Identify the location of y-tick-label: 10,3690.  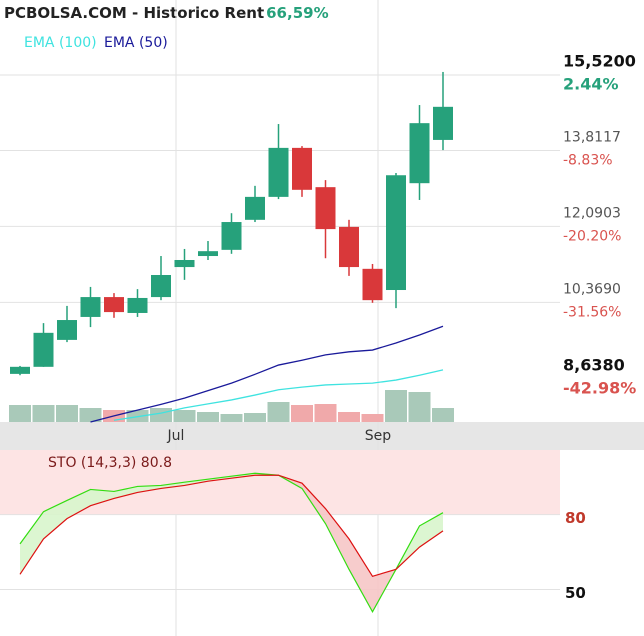
(592, 289).